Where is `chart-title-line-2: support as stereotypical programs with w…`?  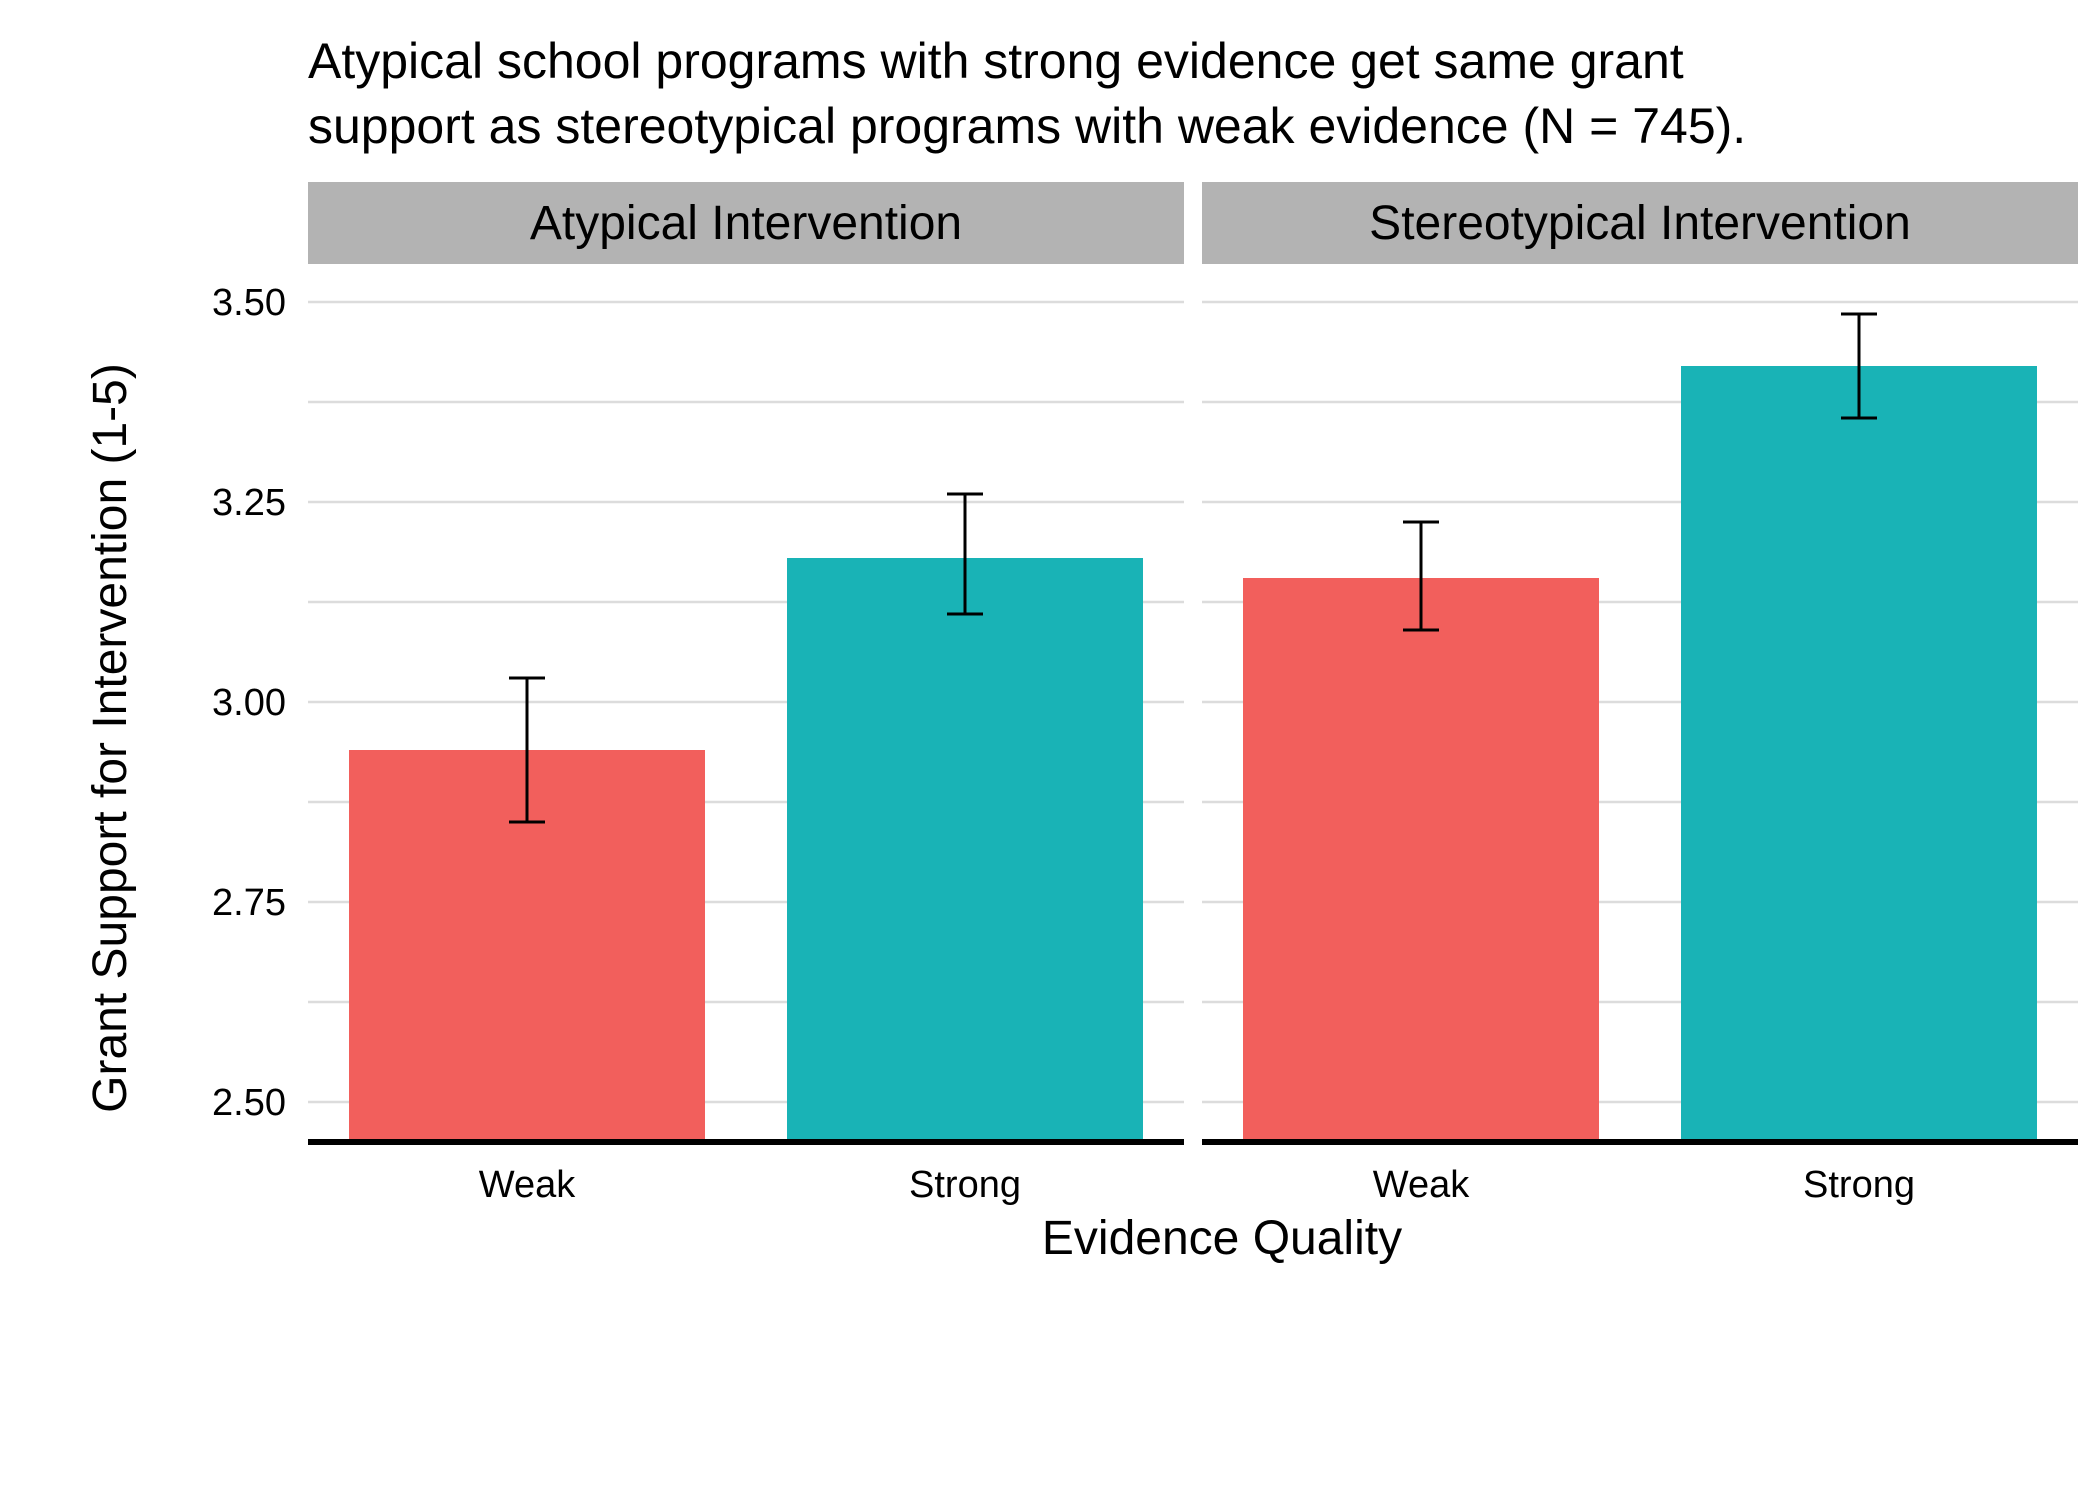
chart-title-line-2: support as stereotypical programs with w… is located at coordinates (1027, 126).